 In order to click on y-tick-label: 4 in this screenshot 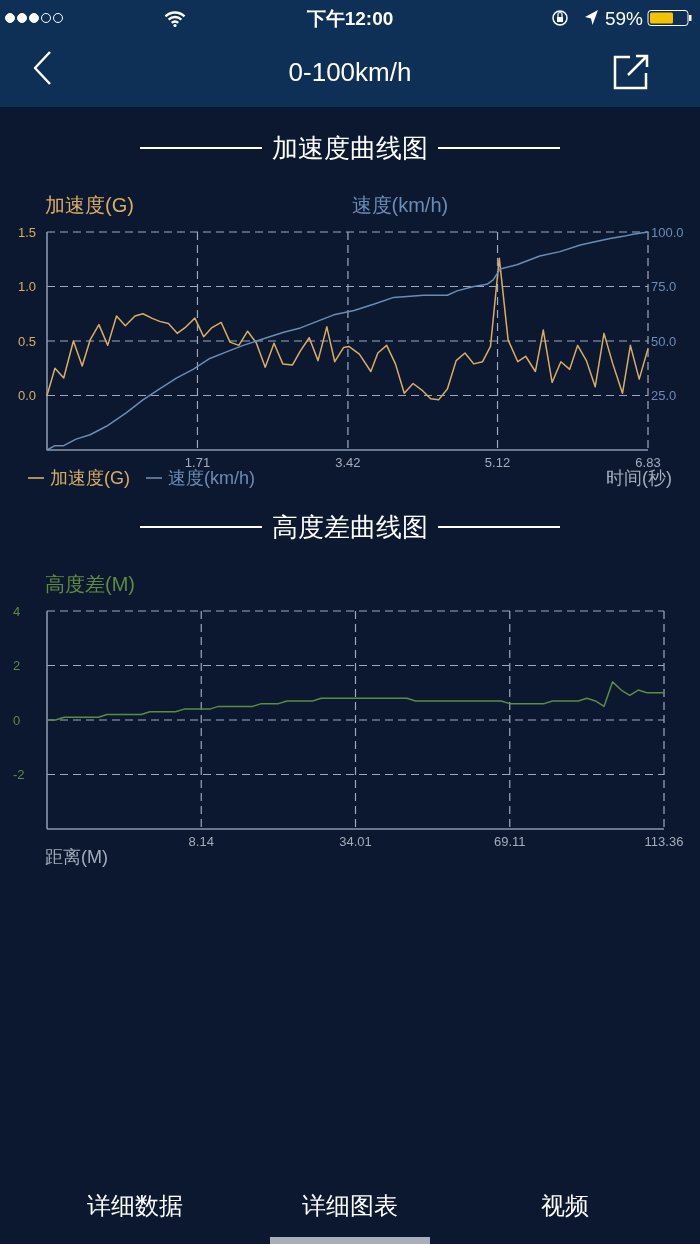, I will do `click(17, 611)`.